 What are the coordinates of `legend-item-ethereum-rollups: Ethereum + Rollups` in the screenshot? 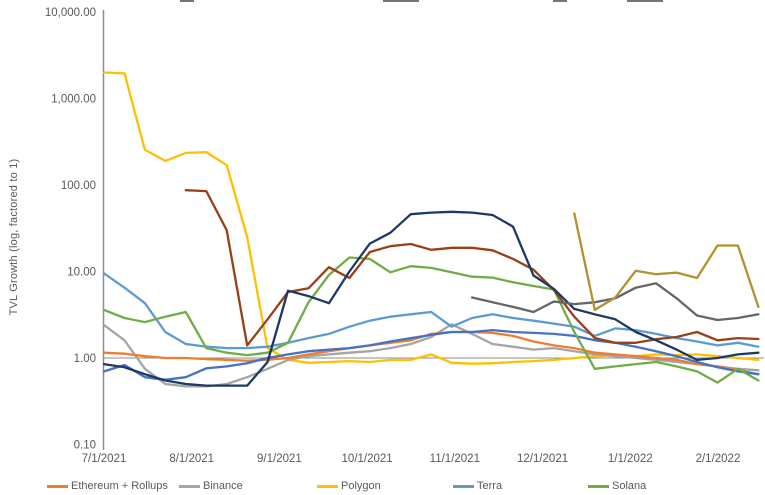 It's located at (107, 486).